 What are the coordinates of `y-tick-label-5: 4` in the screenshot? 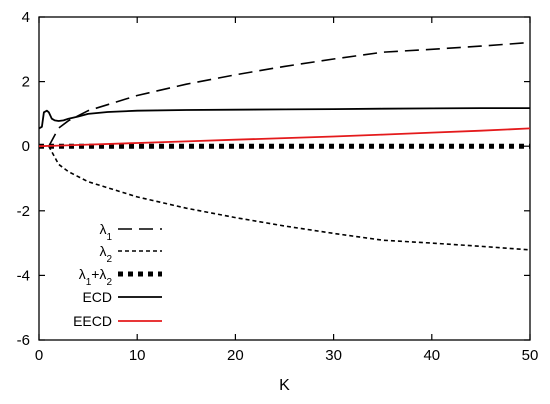 It's located at (26, 17).